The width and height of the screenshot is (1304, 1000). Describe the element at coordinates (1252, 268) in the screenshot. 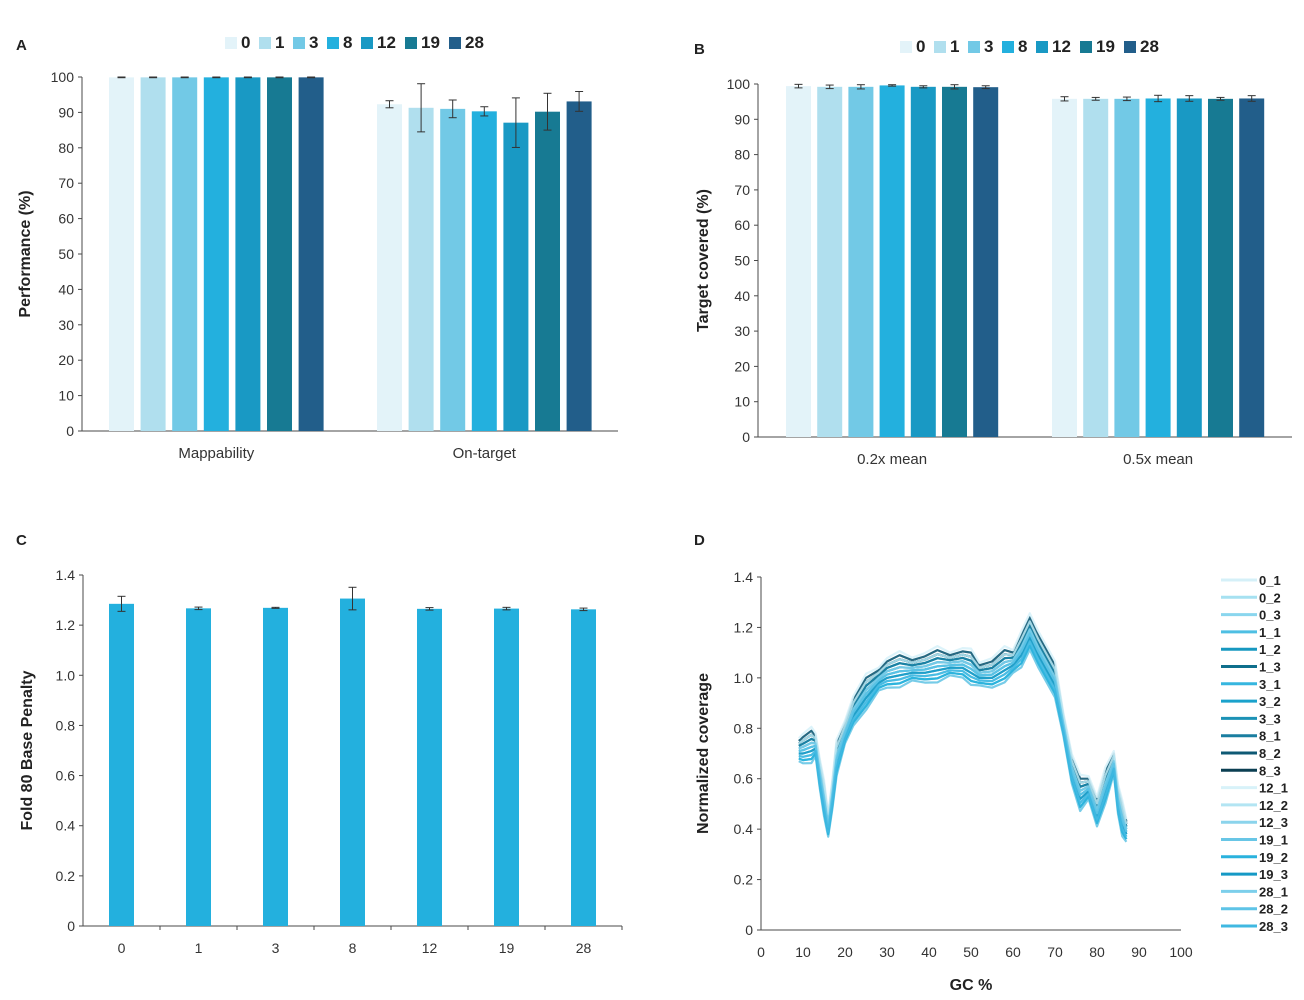

I see `bar-0.5x mean-28` at that location.